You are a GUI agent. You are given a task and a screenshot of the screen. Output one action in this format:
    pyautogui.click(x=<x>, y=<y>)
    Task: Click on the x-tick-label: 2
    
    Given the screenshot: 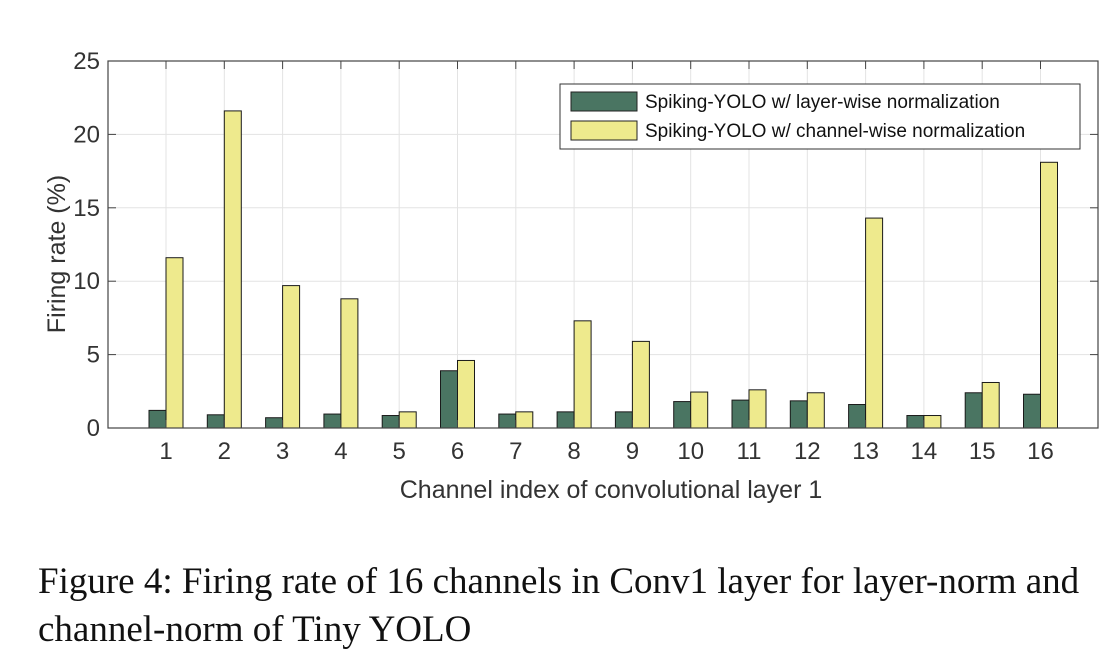 What is the action you would take?
    pyautogui.click(x=224, y=451)
    